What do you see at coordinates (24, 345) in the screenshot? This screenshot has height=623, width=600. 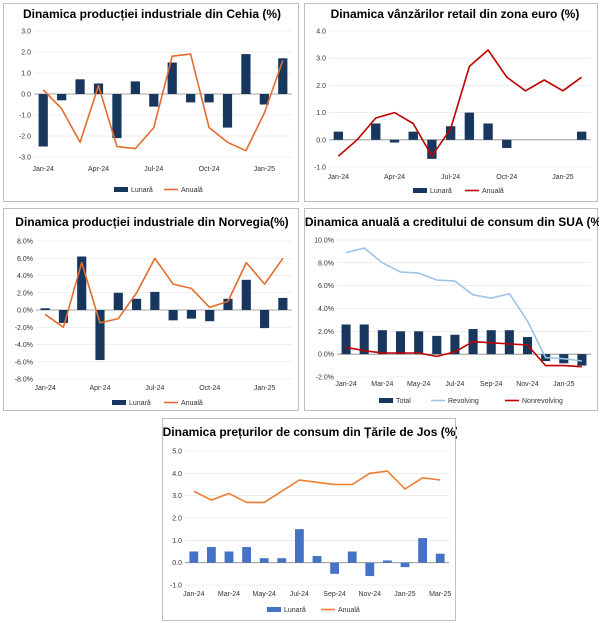 I see `y-tick-label: -4.0%` at bounding box center [24, 345].